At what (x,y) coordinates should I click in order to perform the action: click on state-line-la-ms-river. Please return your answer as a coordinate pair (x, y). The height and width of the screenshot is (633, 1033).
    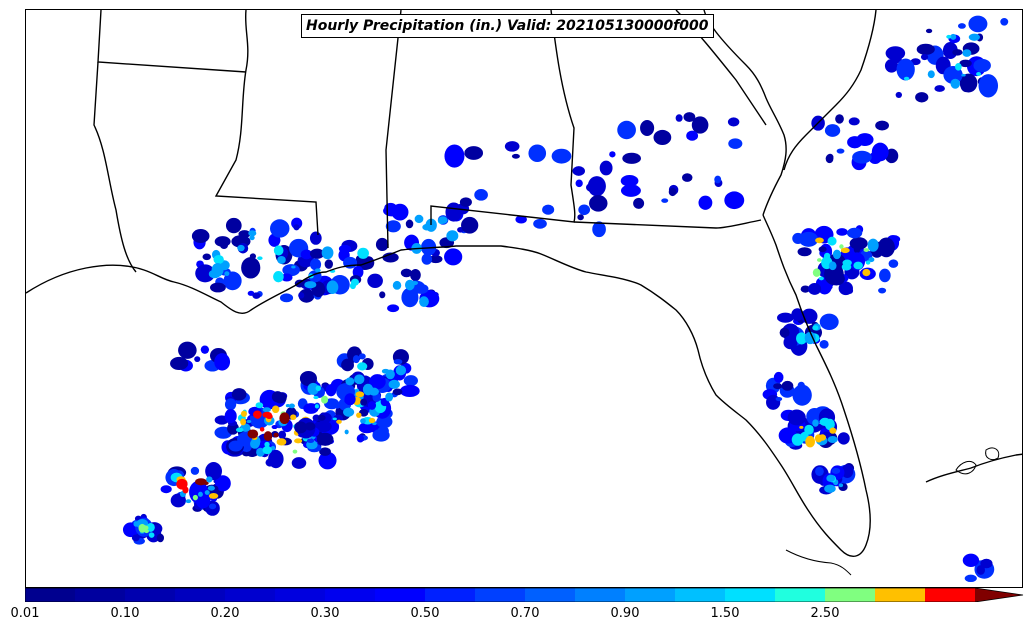
    Looking at the image, I should click on (266, 123).